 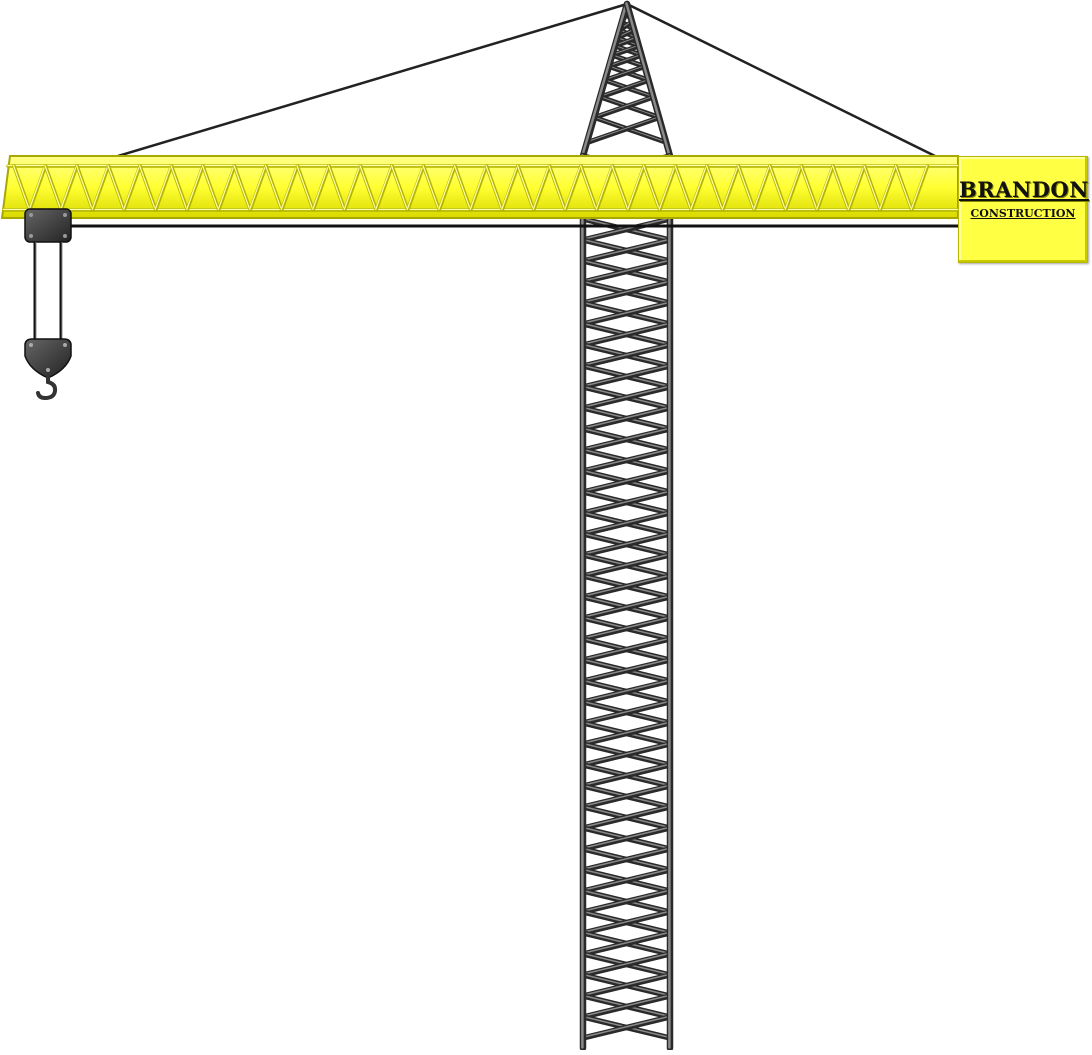 What do you see at coordinates (48, 292) in the screenshot?
I see `hoist-cables` at bounding box center [48, 292].